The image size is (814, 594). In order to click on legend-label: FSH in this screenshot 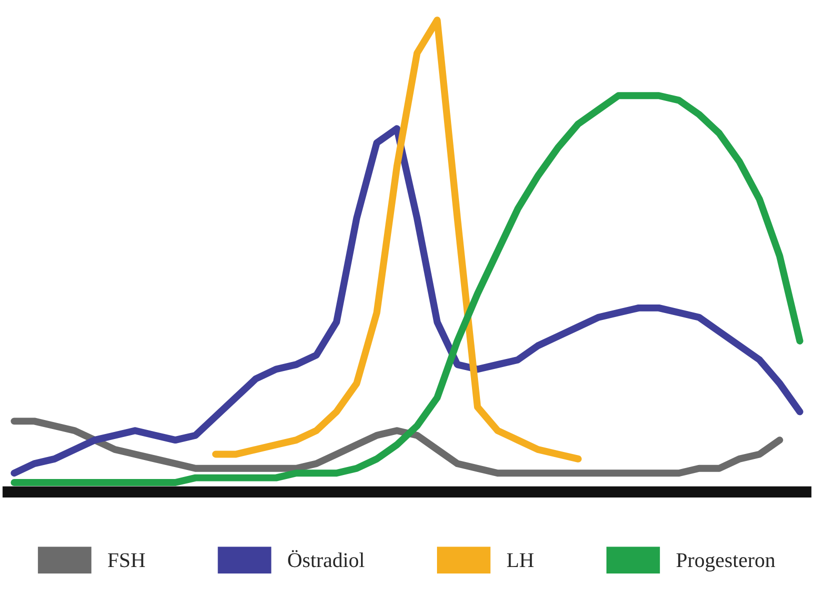, I will do `click(126, 560)`.